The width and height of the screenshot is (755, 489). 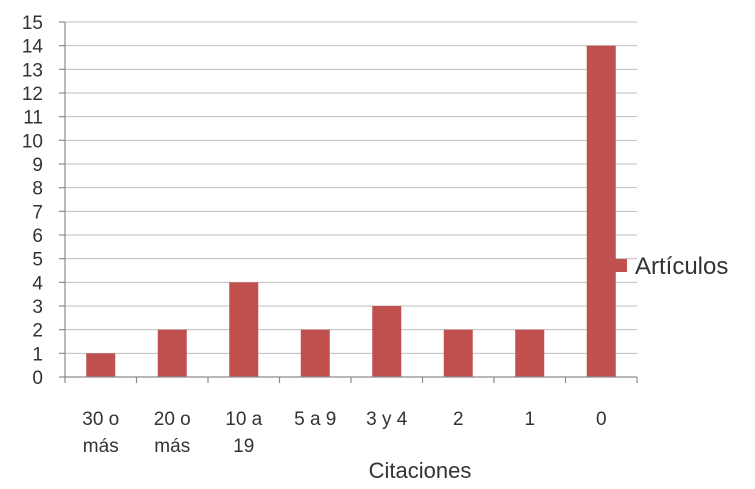 I want to click on y-tick-label: 11, so click(x=33, y=118).